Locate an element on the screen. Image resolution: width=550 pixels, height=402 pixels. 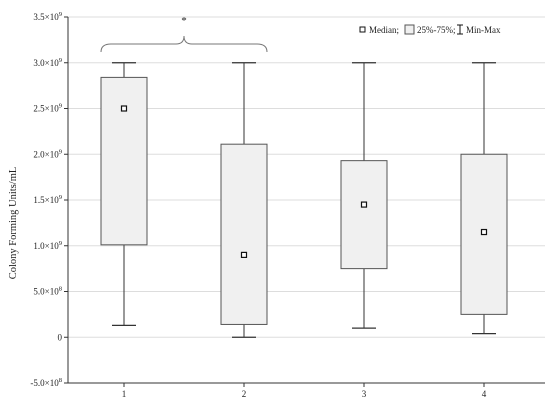
legend-median-label: Median; is located at coordinates (384, 30).